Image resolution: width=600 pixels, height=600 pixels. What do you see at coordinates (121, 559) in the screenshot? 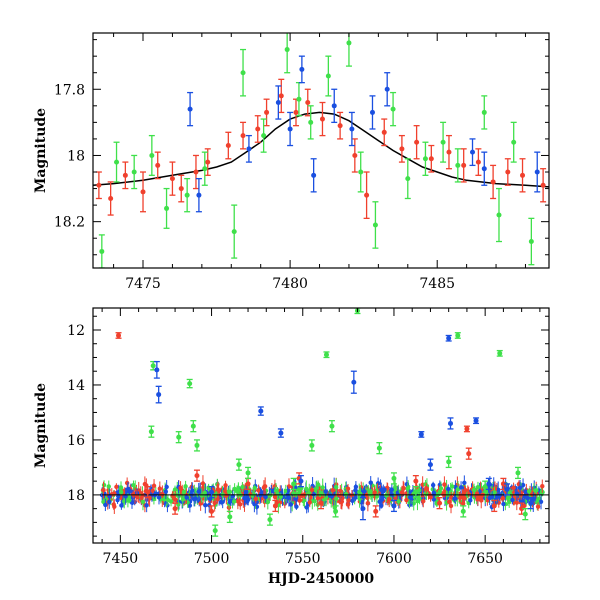
I see `x-tick-label: 7450` at bounding box center [121, 559].